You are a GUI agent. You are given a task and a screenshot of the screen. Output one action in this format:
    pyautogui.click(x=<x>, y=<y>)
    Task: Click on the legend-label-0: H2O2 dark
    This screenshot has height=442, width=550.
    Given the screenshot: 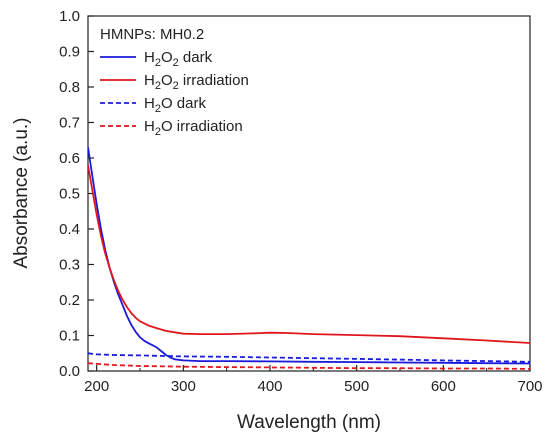 What is the action you would take?
    pyautogui.click(x=178, y=59)
    